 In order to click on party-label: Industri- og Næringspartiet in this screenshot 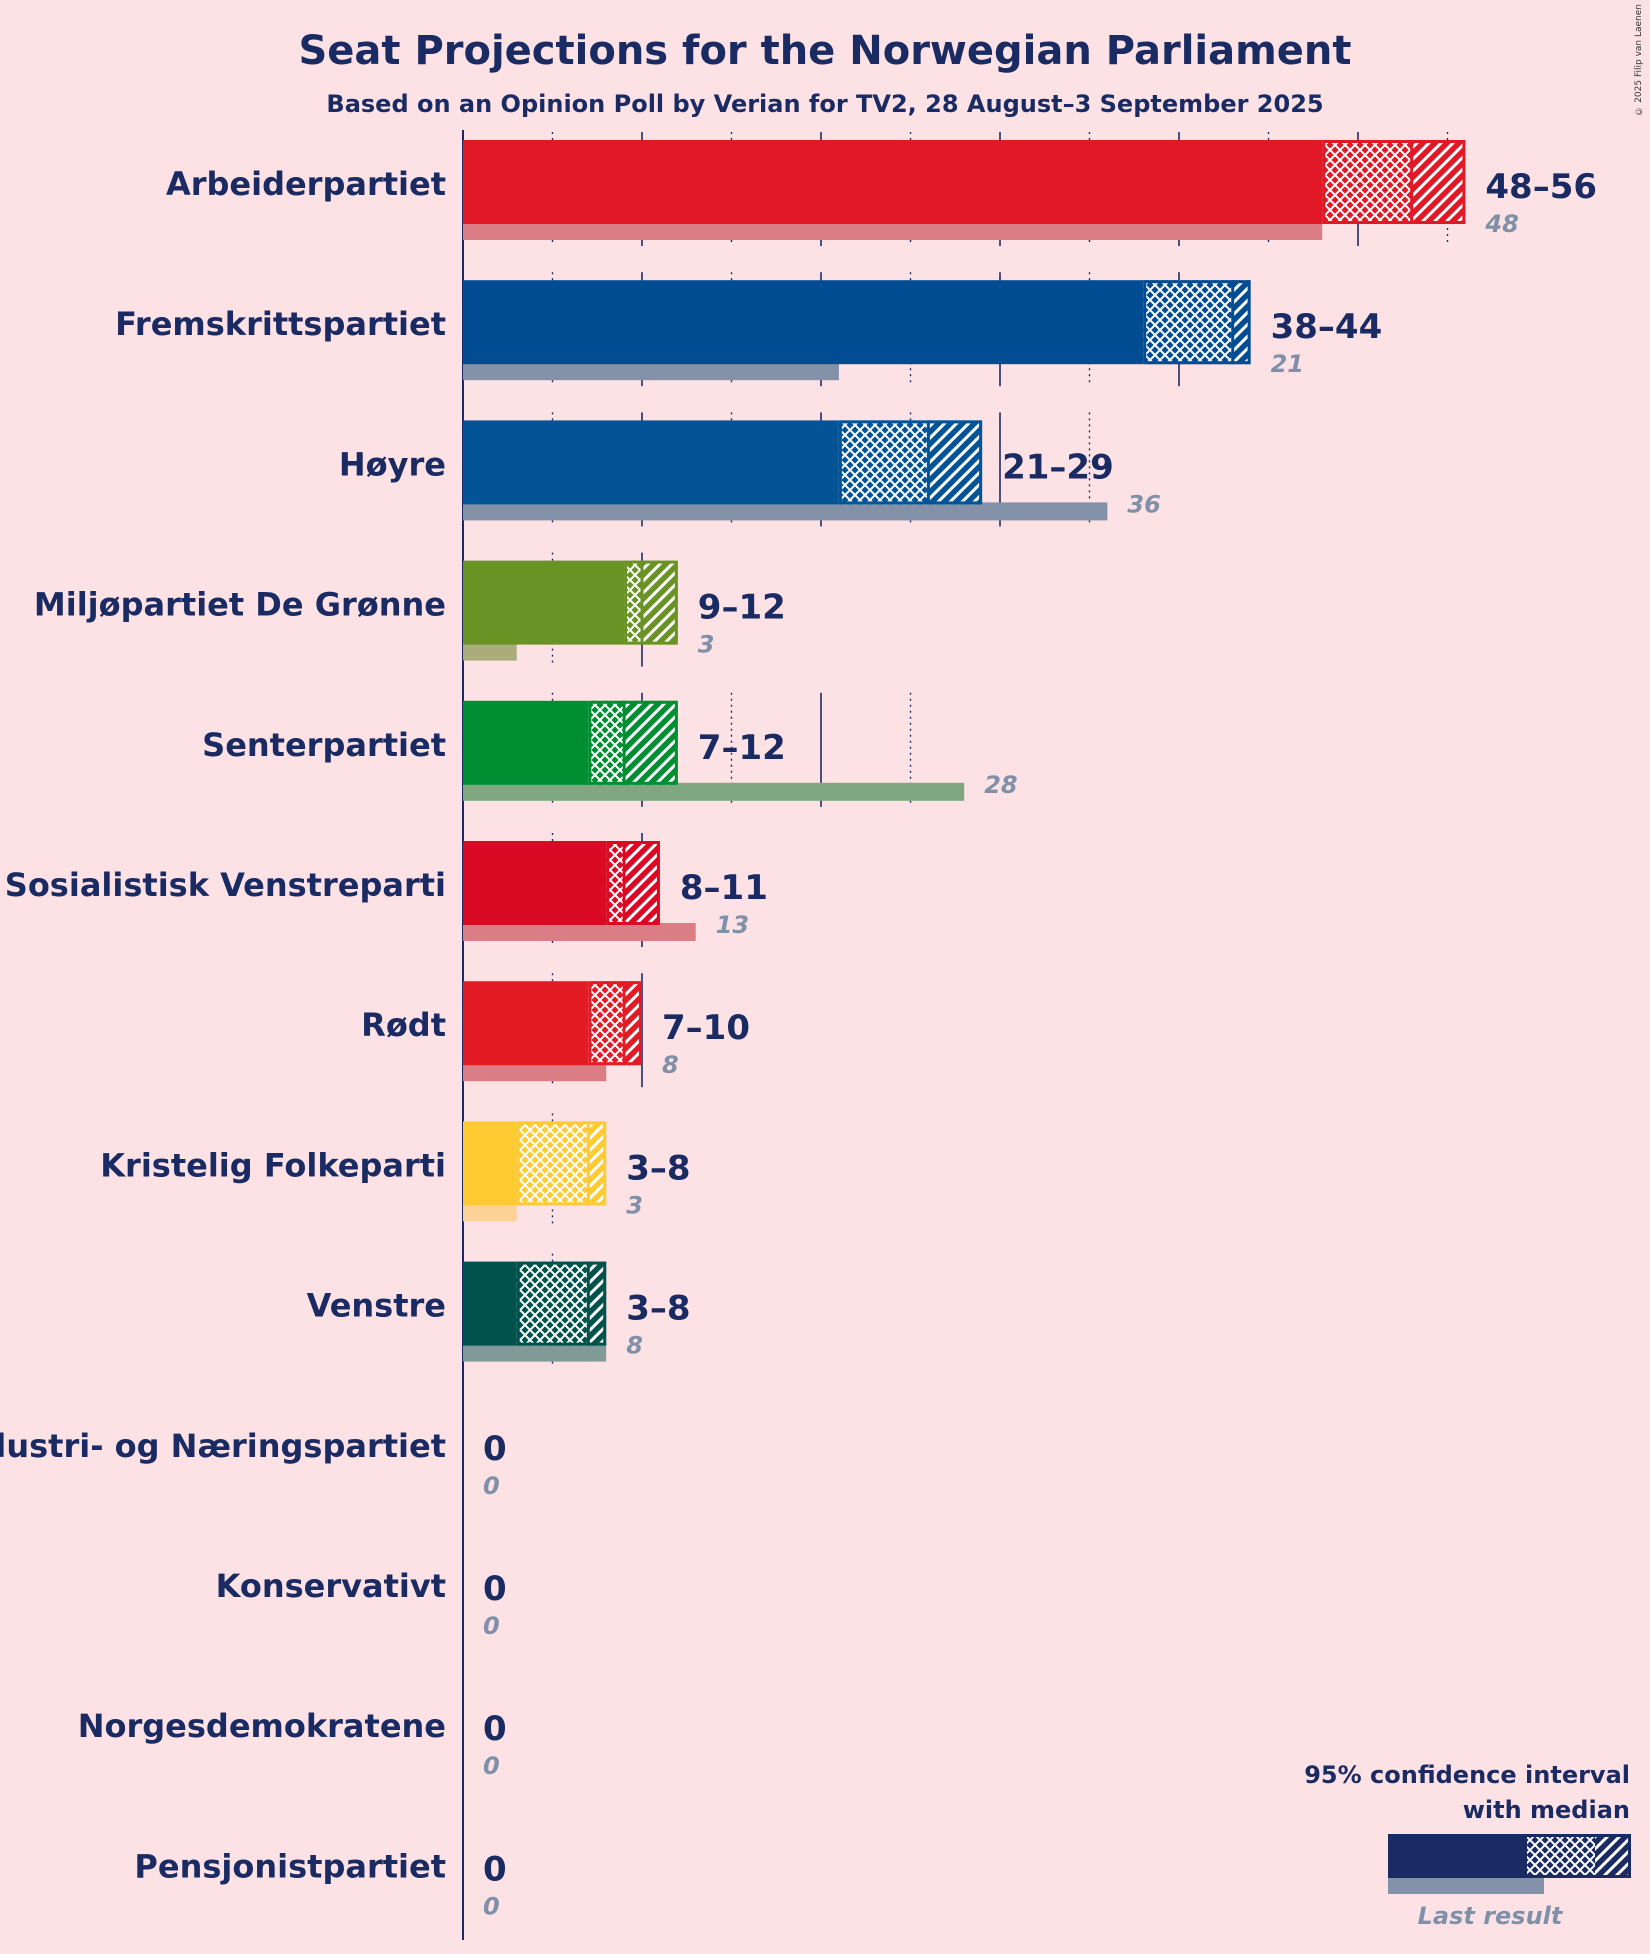, I will do `click(223, 1446)`.